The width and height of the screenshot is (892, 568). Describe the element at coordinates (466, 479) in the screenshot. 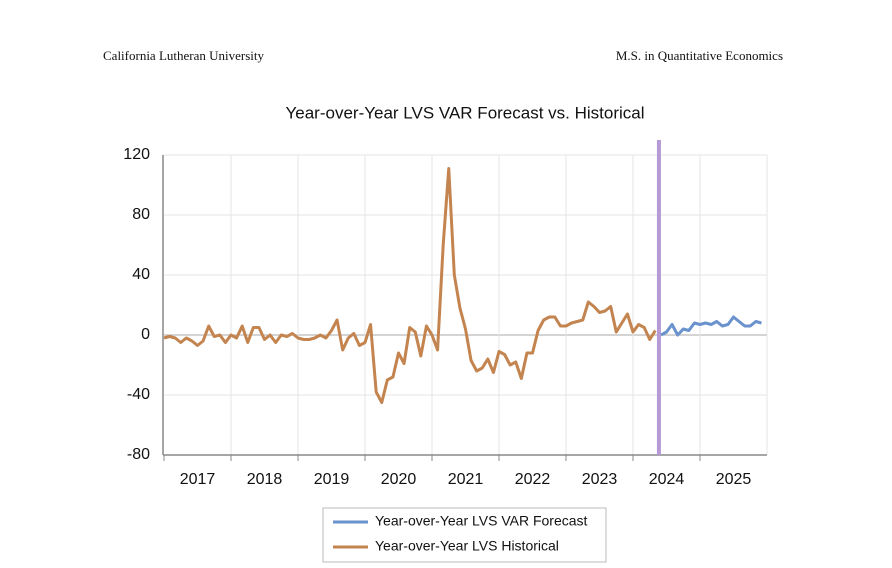

I see `x-tick-label: 2021` at that location.